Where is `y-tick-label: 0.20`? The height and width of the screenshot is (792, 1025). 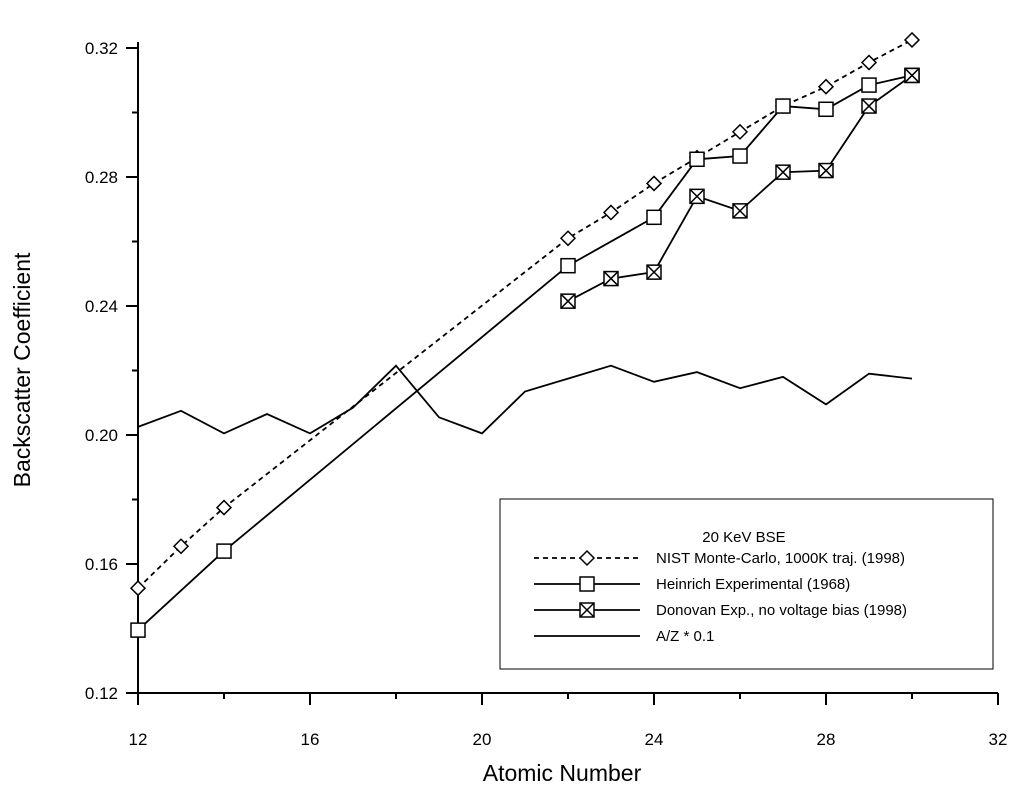
y-tick-label: 0.20 is located at coordinates (101, 435).